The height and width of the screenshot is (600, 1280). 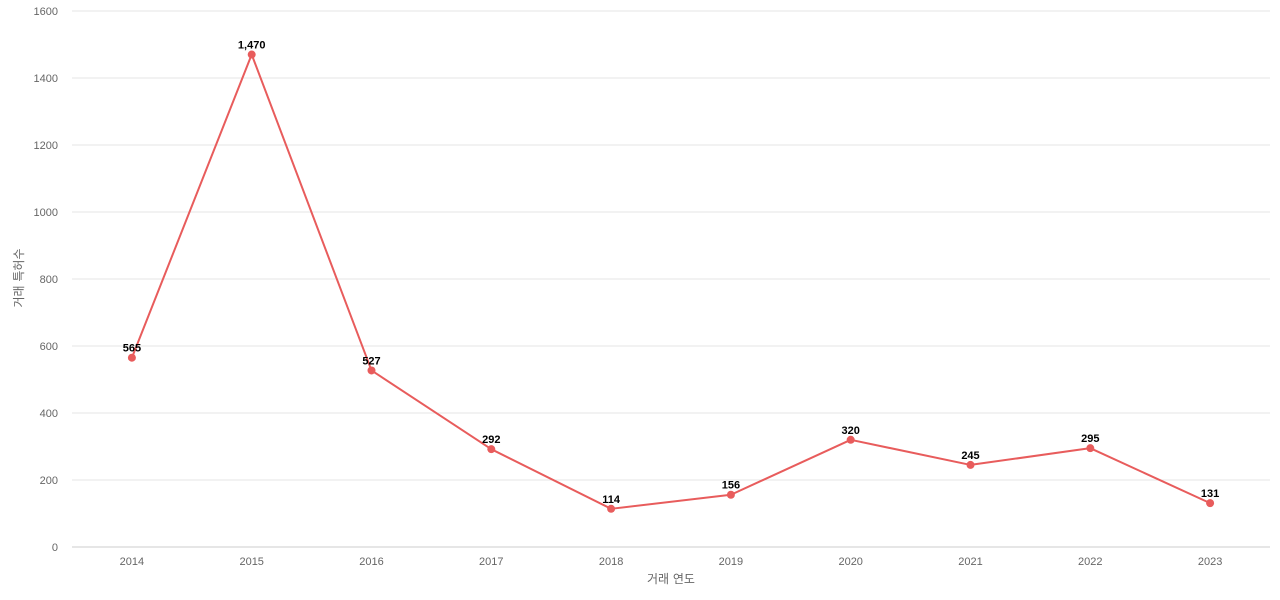 I want to click on x-tick-label: 2019, so click(x=731, y=562).